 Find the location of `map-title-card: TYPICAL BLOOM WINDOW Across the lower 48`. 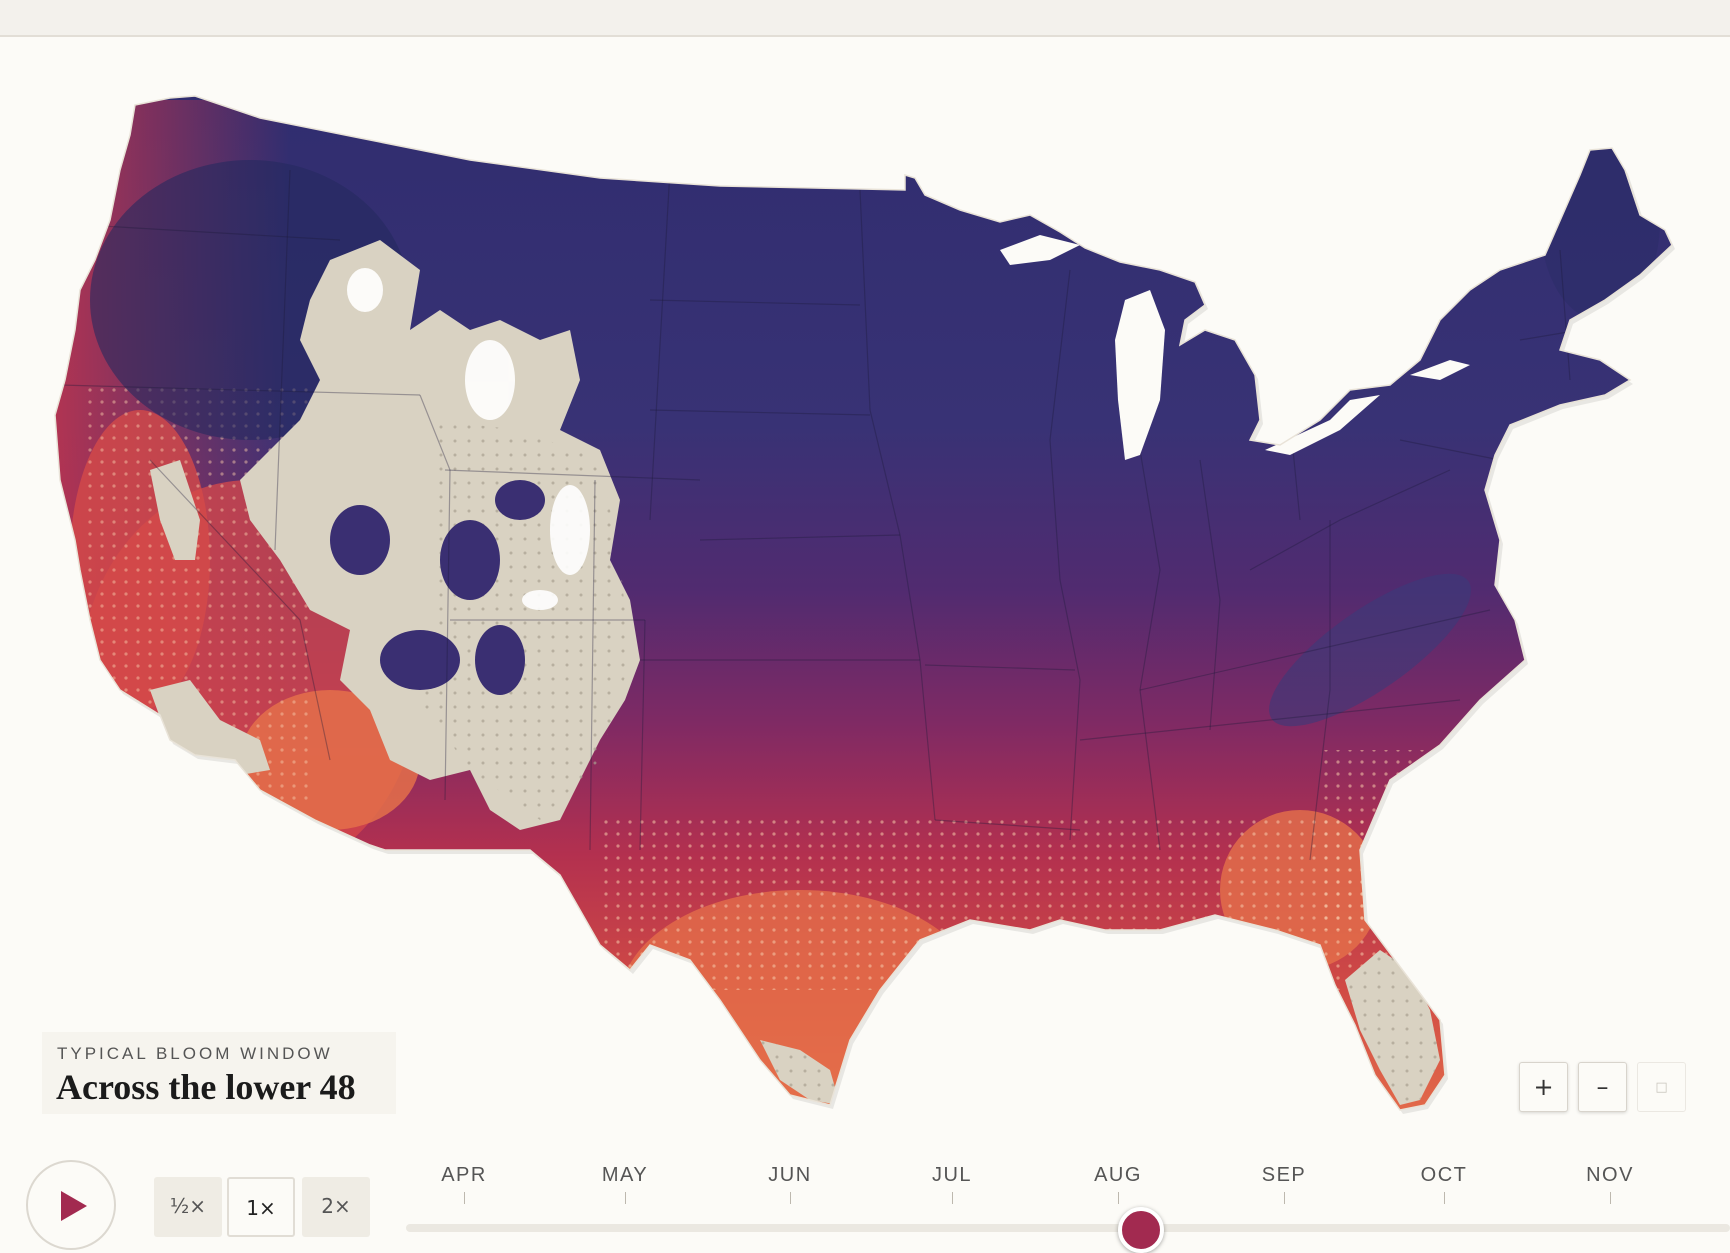

map-title-card: TYPICAL BLOOM WINDOW Across the lower 48 is located at coordinates (219, 1073).